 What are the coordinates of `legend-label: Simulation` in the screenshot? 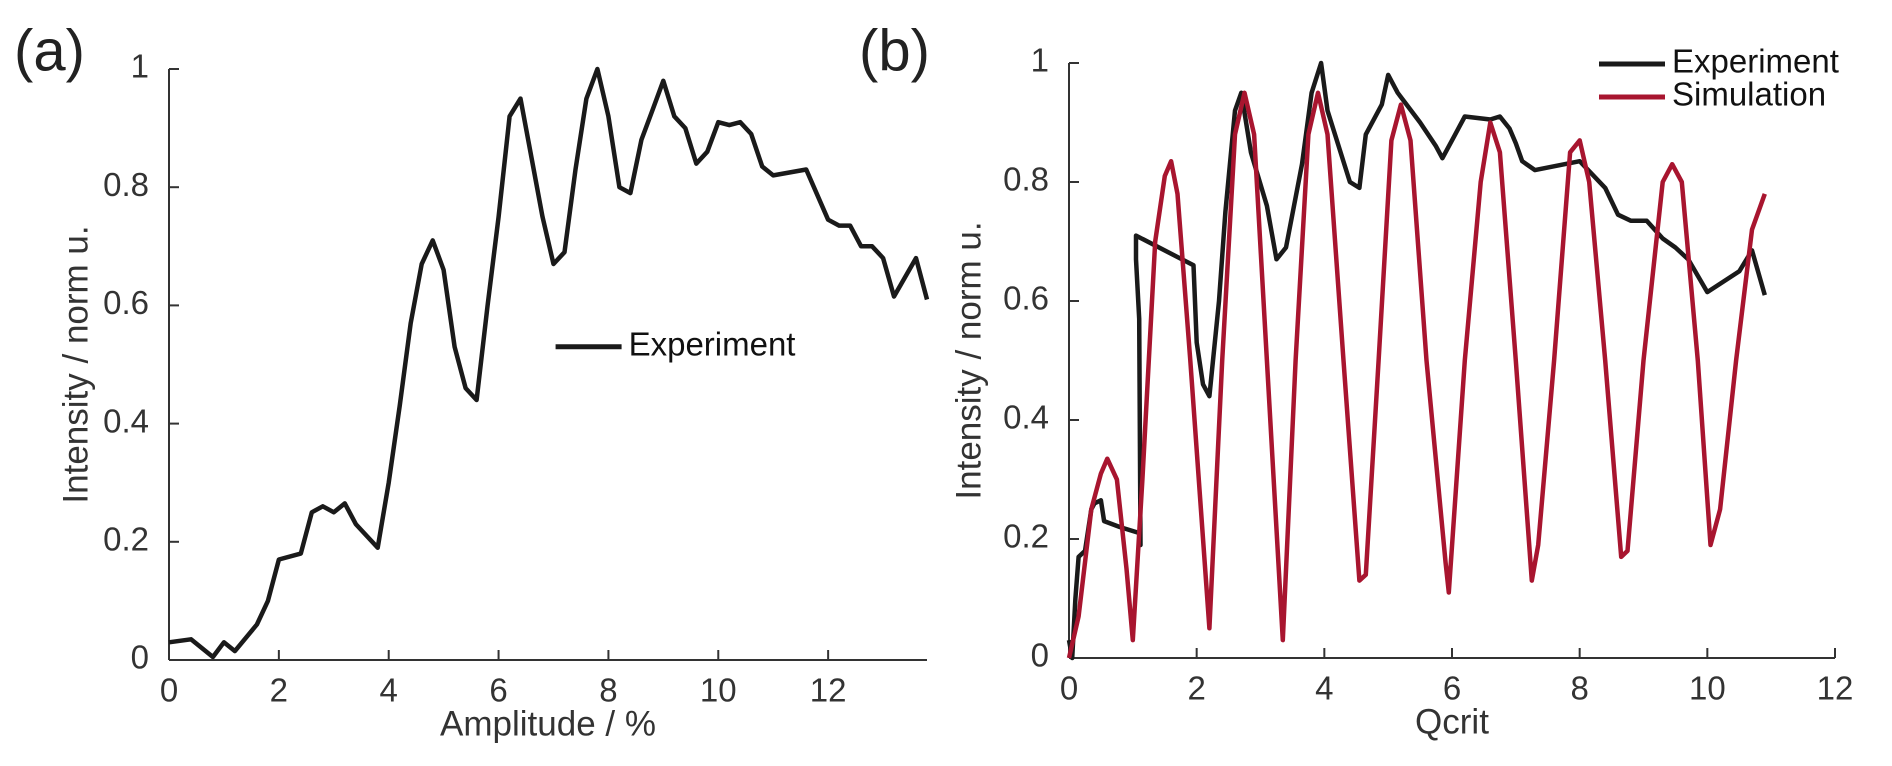 It's located at (1749, 94).